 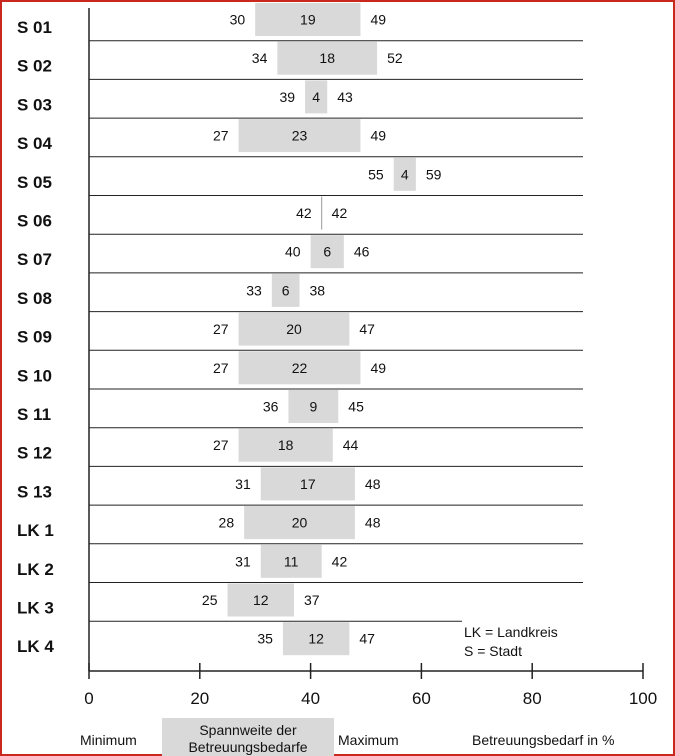 I want to click on x-tick-label: 60, so click(x=421, y=698).